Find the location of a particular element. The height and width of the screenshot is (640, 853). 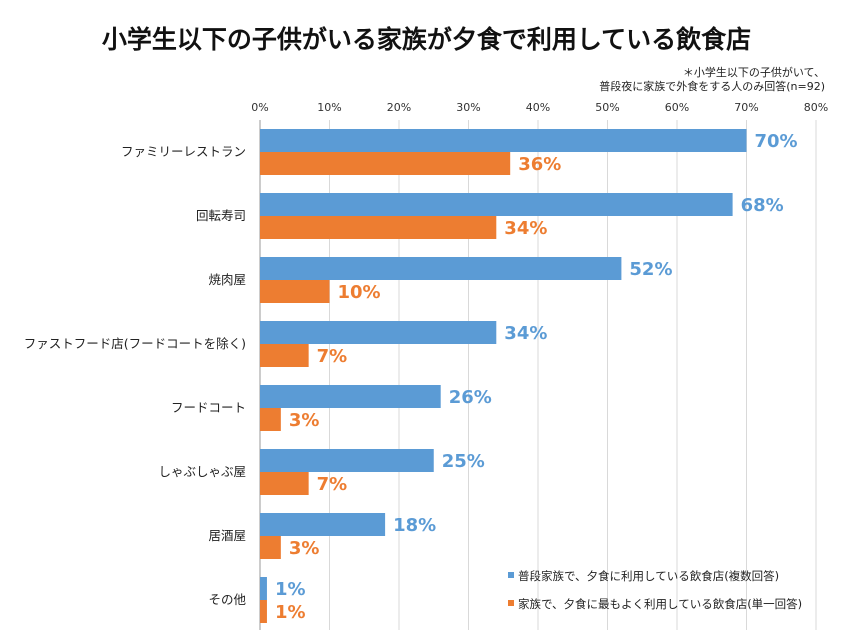

category-label: 回転寿司 is located at coordinates (221, 215).